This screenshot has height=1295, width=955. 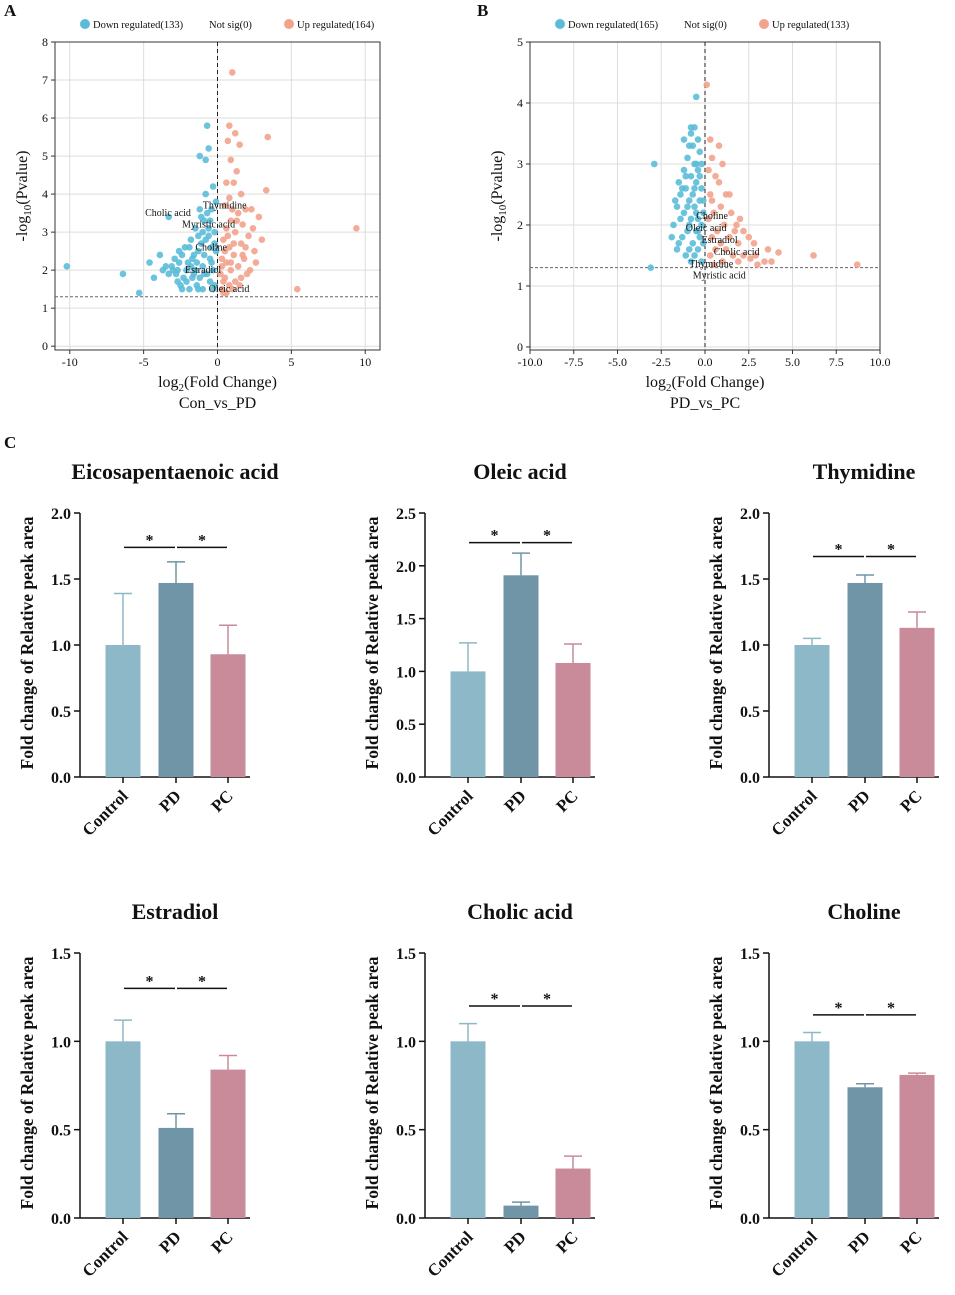 What do you see at coordinates (573, 362) in the screenshot?
I see `x-tick-label: -7.5` at bounding box center [573, 362].